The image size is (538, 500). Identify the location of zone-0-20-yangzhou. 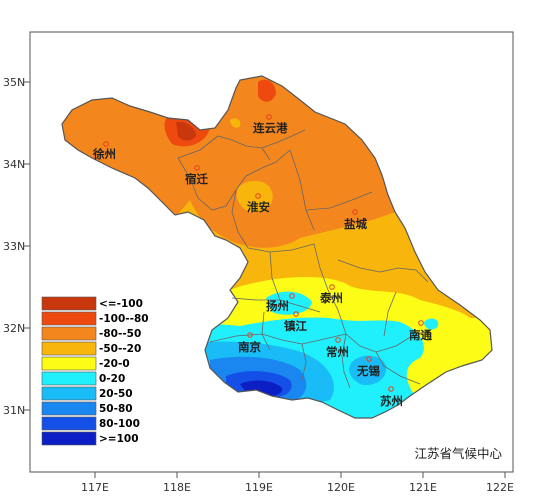
(289, 303).